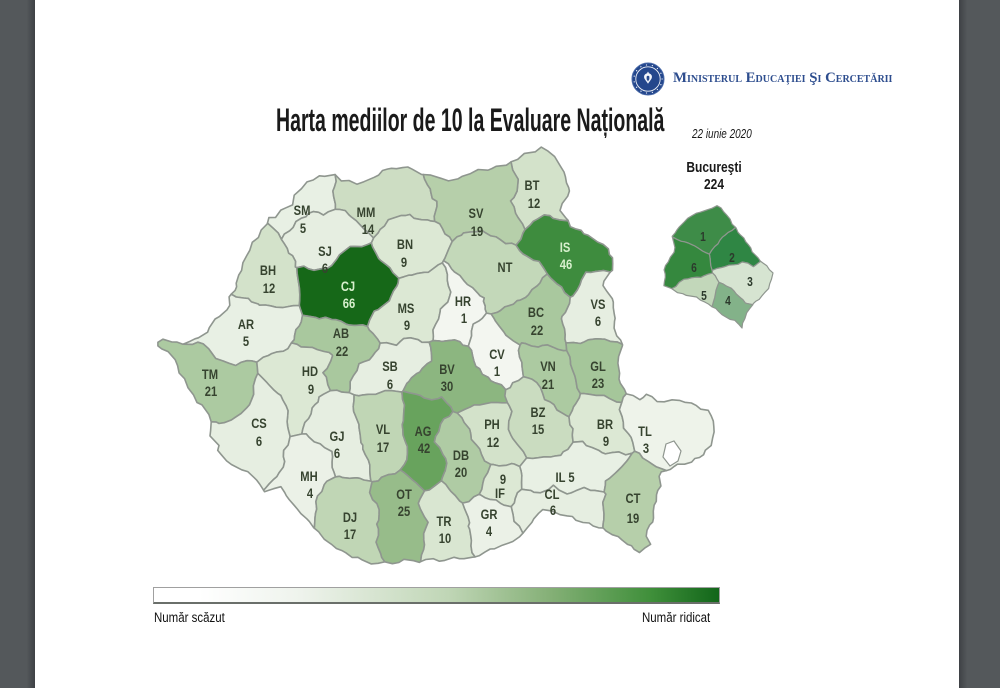 The image size is (1000, 688). What do you see at coordinates (390, 366) in the screenshot?
I see `svg-text: SB` at bounding box center [390, 366].